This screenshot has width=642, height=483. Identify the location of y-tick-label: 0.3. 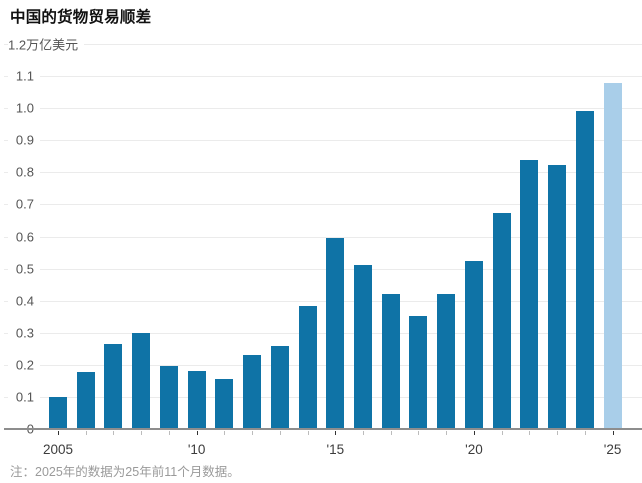
(24, 333).